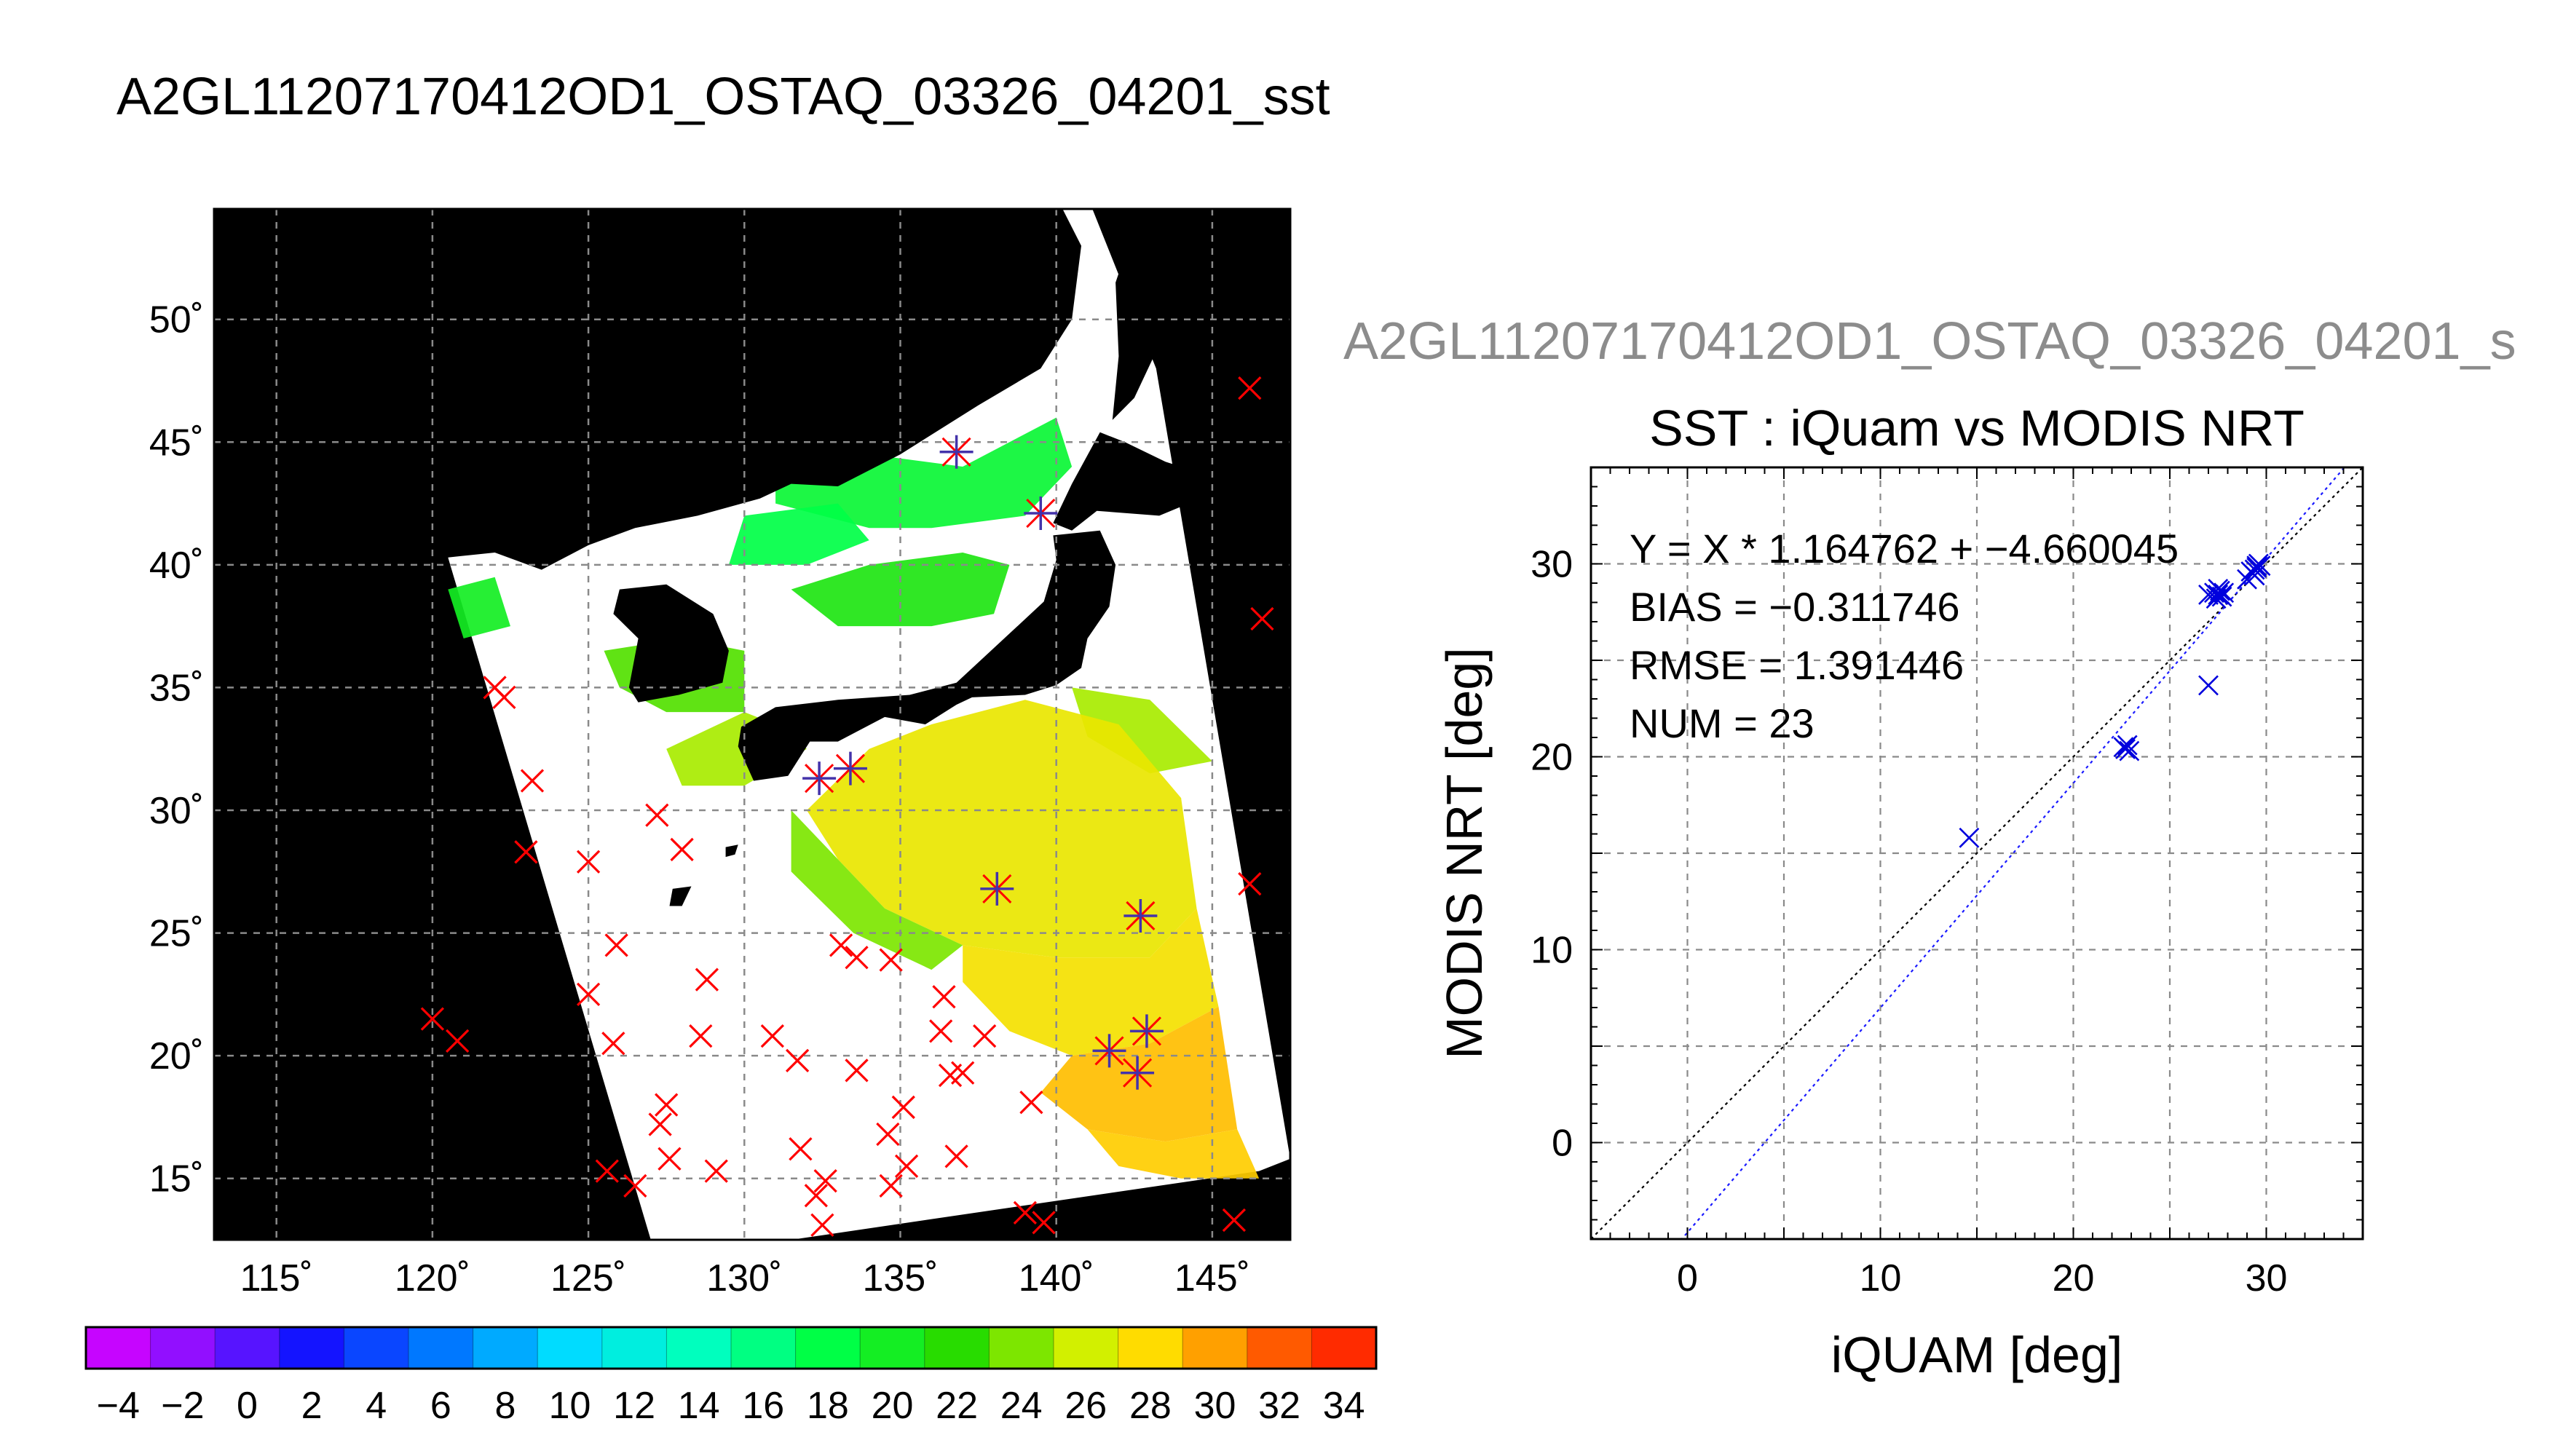 This screenshot has width=2555, height=1456. I want to click on scatter-title: SST : iQuam vs MODIS NRT, so click(1977, 428).